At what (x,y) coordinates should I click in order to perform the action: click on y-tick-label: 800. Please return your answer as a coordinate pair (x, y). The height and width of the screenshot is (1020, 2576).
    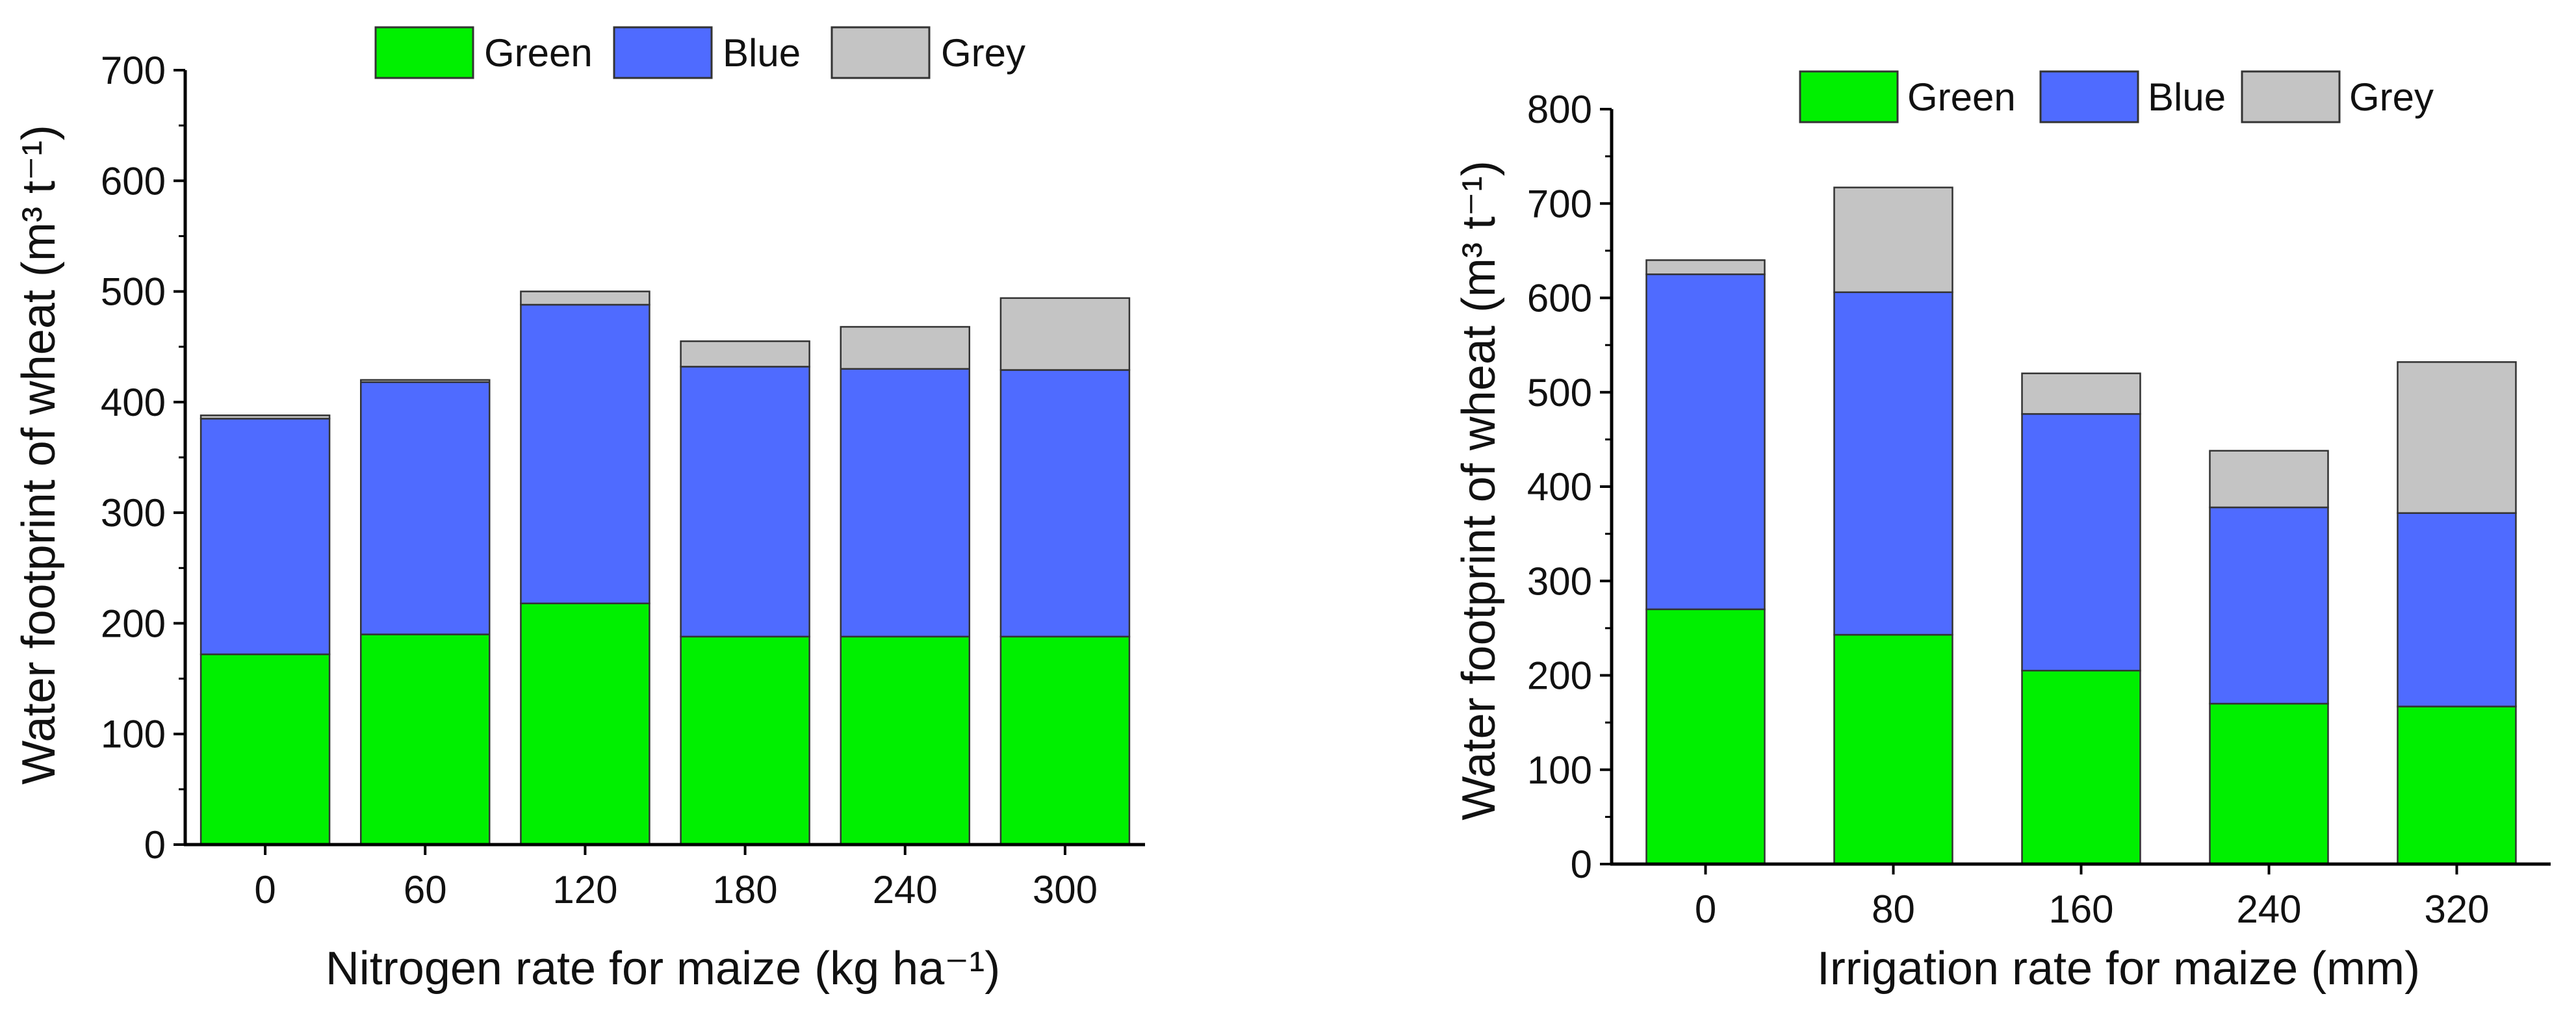
    Looking at the image, I should click on (1559, 109).